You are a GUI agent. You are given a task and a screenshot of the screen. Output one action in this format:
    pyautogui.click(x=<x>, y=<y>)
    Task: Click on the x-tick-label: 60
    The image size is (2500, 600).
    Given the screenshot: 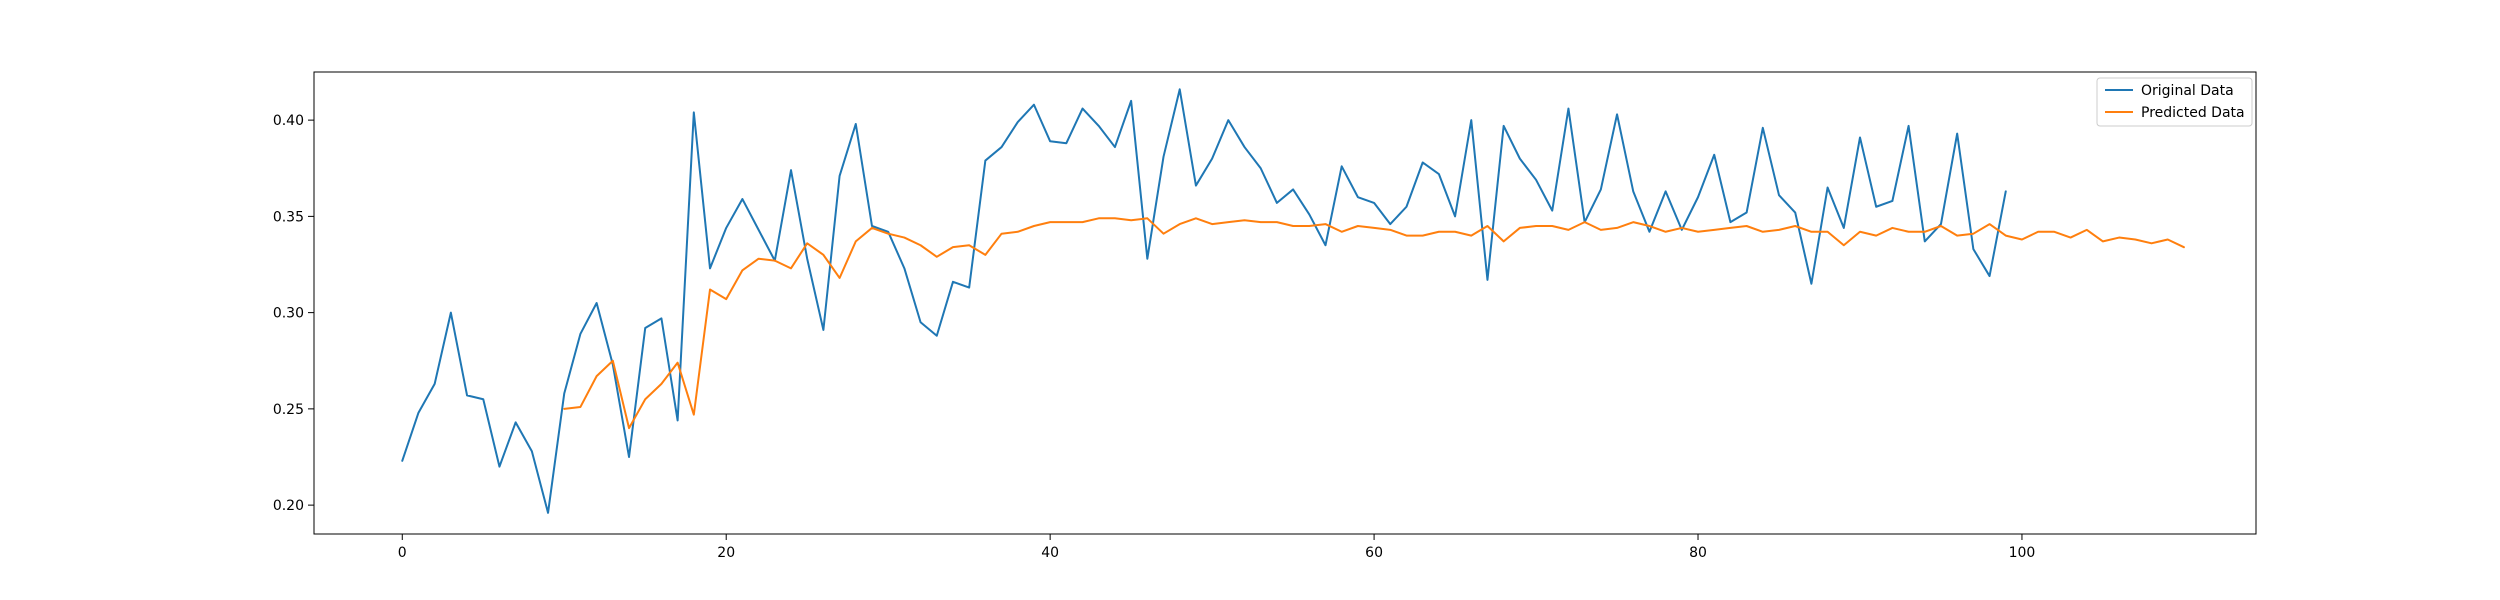 What is the action you would take?
    pyautogui.click(x=1374, y=553)
    